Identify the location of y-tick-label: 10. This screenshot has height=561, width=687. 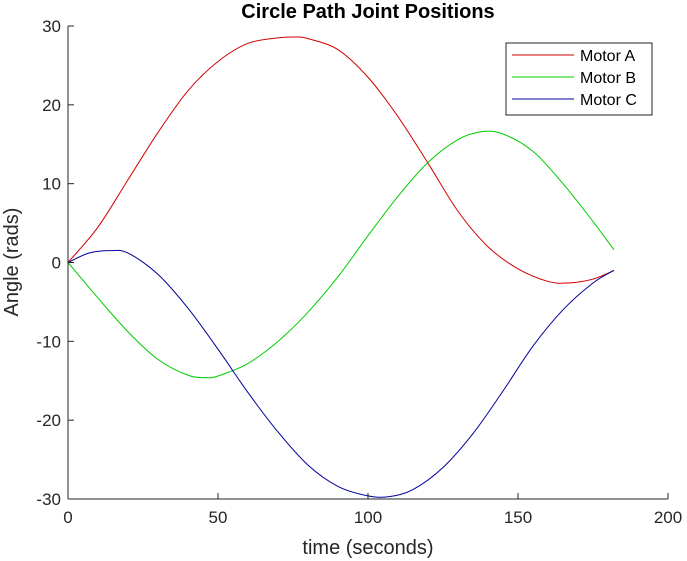
(51, 184).